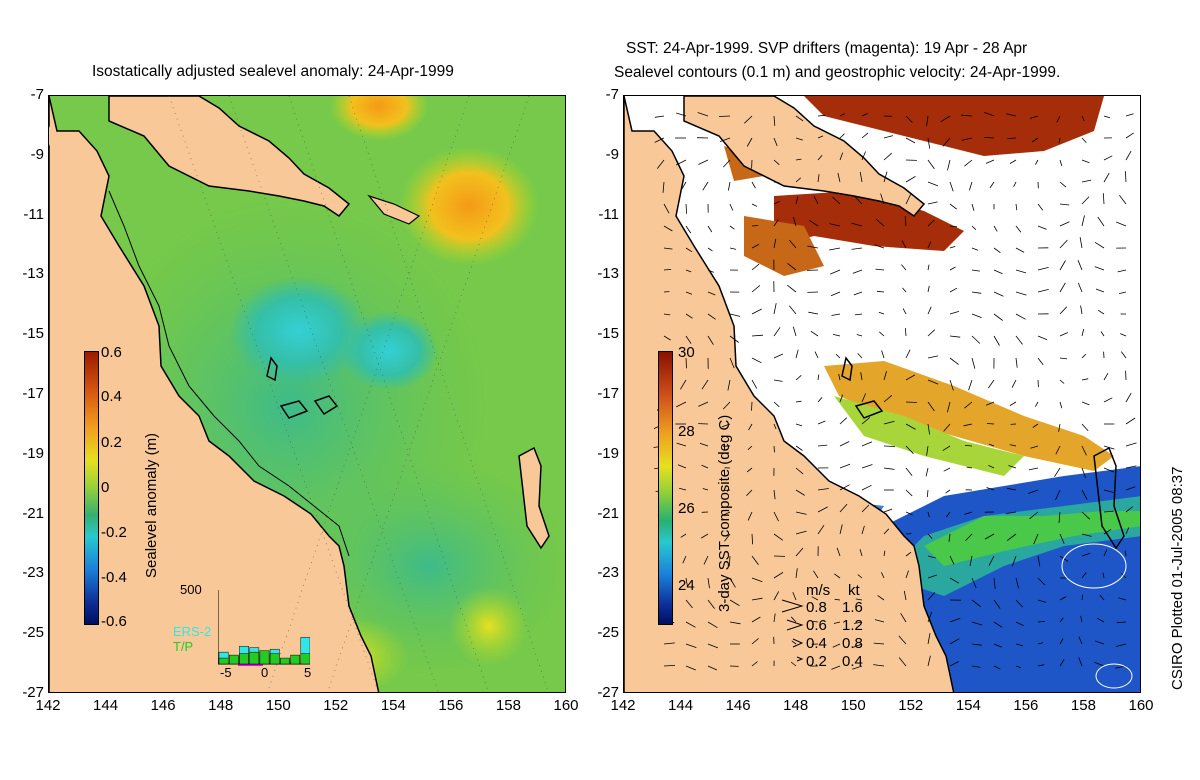 This screenshot has height=780, width=1200. I want to click on x-axis-tick-label: 160, so click(1141, 705).